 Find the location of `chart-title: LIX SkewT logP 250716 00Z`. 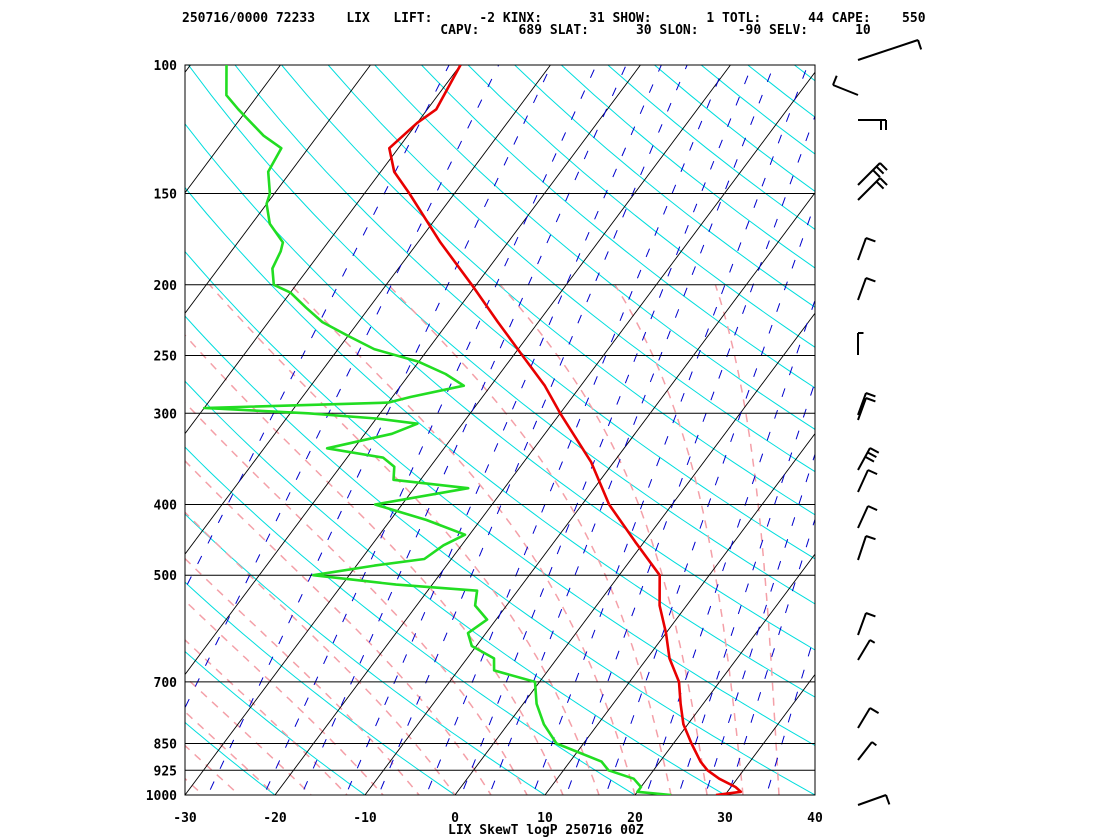

chart-title: LIX SkewT logP 250716 00Z is located at coordinates (546, 830).